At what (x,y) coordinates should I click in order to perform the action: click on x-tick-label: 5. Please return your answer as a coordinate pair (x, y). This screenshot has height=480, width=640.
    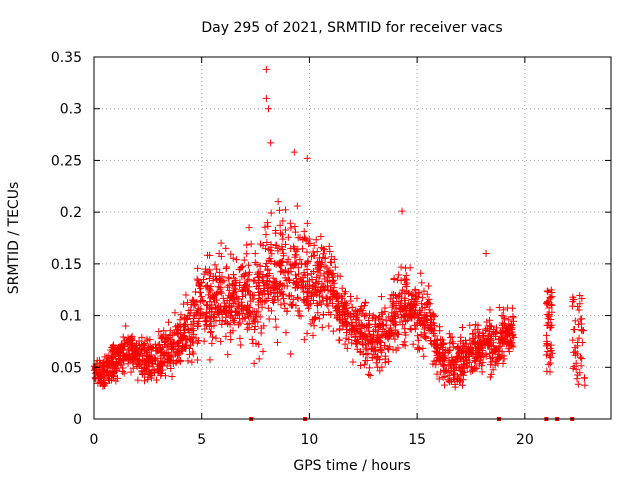
    Looking at the image, I should click on (201, 440).